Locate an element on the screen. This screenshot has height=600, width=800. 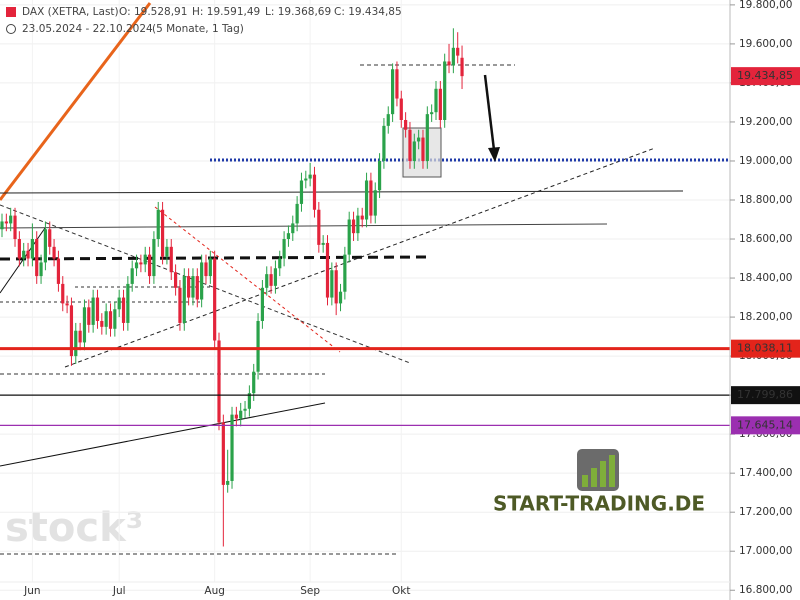
price-label: 17.645,14 is located at coordinates (765, 424).